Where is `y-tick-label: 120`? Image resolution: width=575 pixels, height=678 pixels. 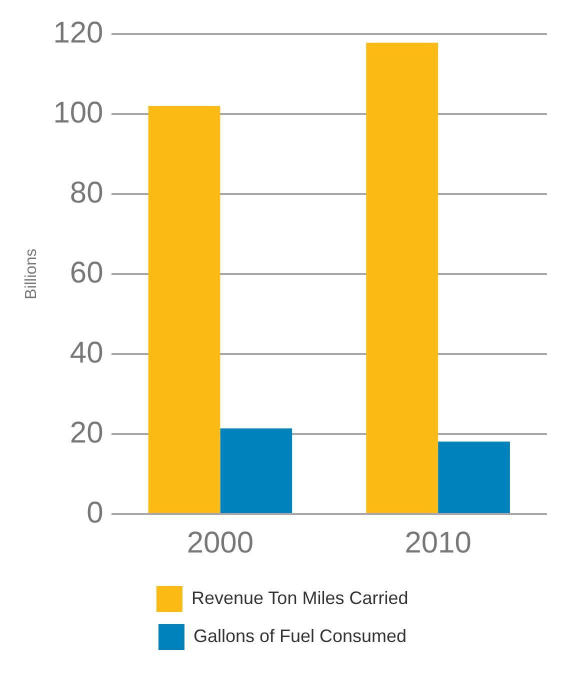 y-tick-label: 120 is located at coordinates (78, 33).